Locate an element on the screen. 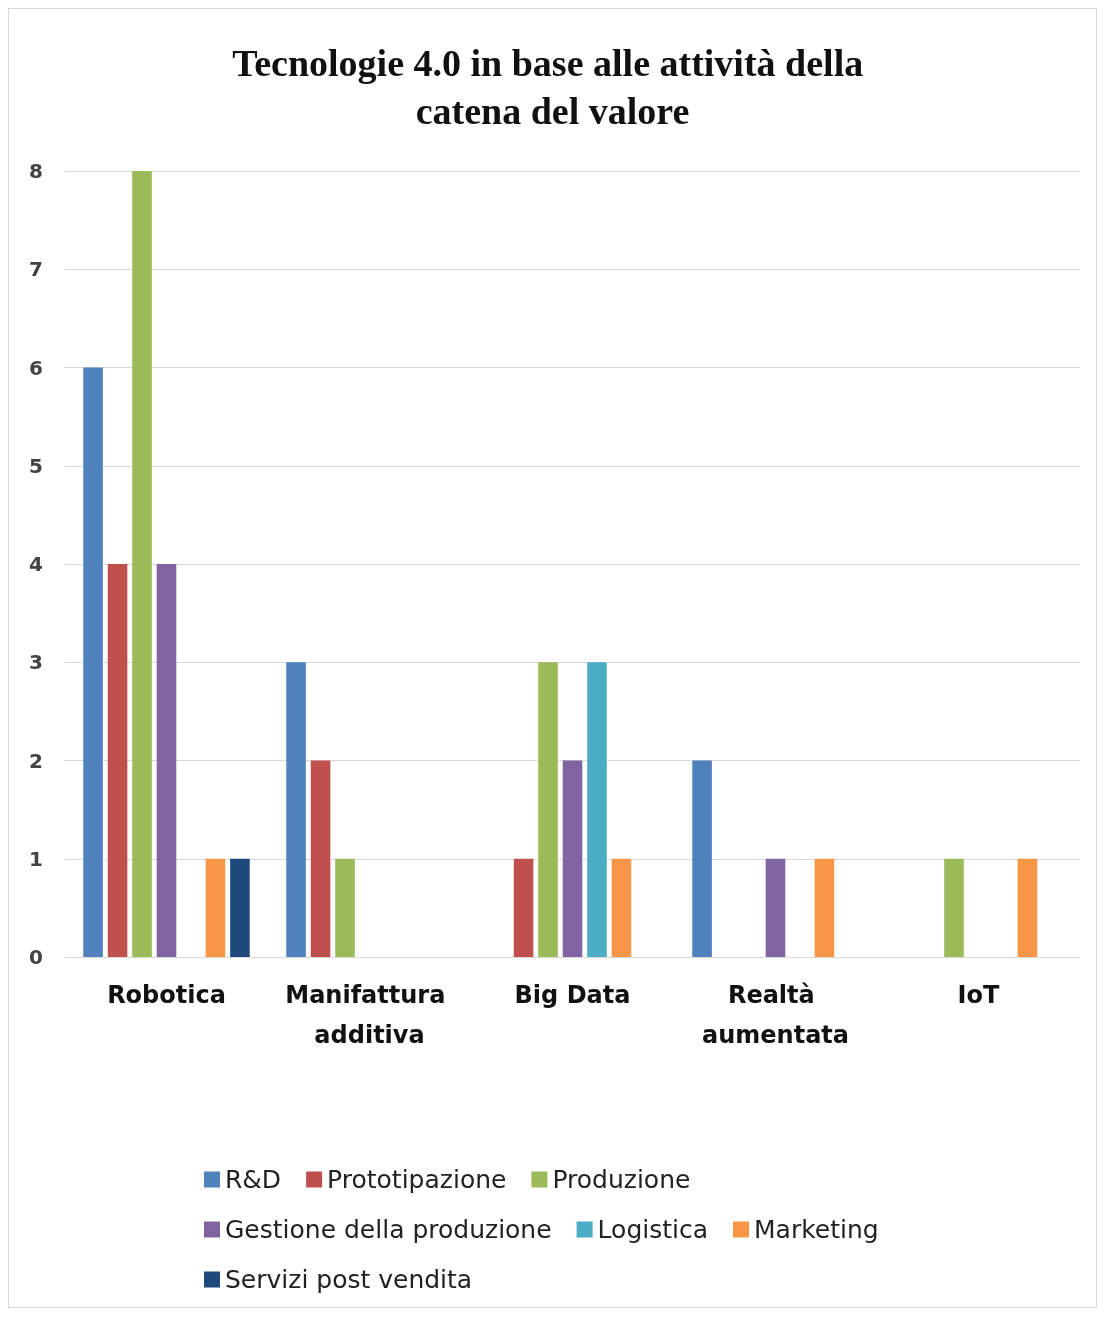 Image resolution: width=1105 pixels, height=1320 pixels. x-tick-label: Robotica is located at coordinates (166, 995).